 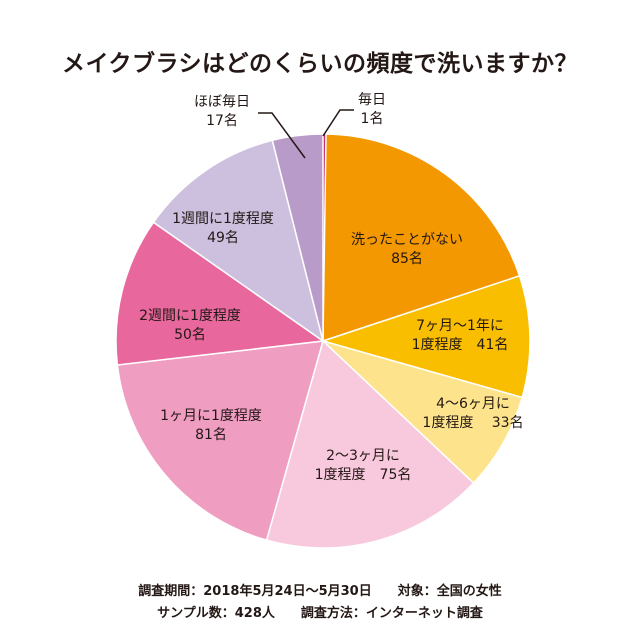 What do you see at coordinates (223, 219) in the screenshot?
I see `slice-label-line: 1週間に1度程度` at bounding box center [223, 219].